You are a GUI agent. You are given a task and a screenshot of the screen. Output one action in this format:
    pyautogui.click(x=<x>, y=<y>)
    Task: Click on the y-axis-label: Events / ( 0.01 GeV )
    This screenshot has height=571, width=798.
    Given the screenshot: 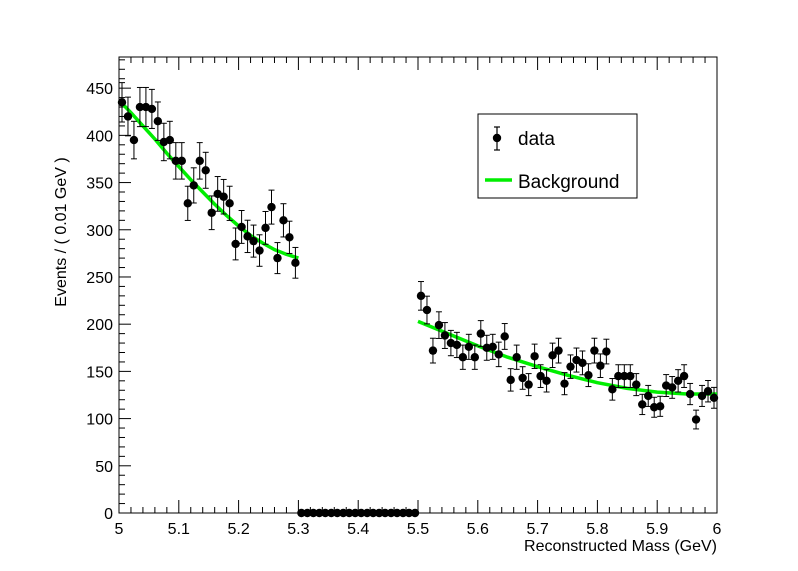 What is the action you would take?
    pyautogui.click(x=61, y=231)
    